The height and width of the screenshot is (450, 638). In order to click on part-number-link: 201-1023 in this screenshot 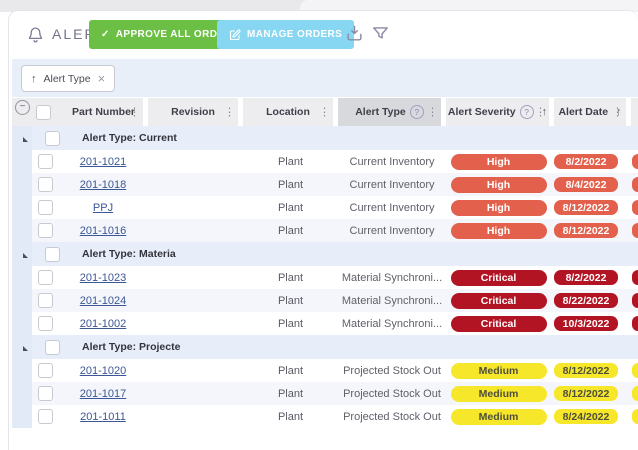, I will do `click(103, 277)`.